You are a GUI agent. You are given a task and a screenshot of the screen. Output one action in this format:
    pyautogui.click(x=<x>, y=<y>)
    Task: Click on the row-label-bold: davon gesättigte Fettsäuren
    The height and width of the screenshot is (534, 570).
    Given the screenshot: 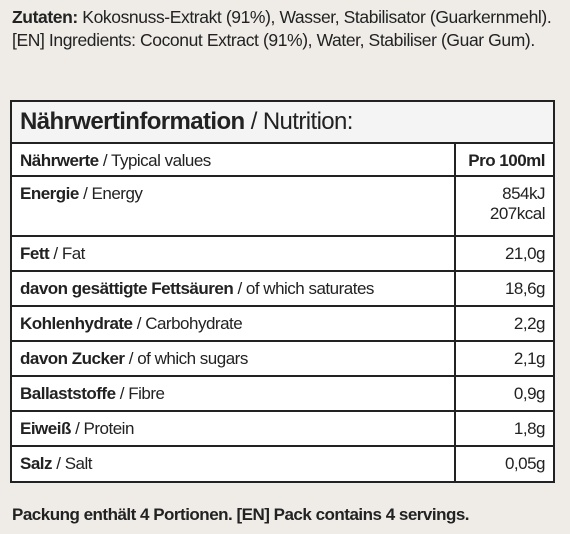 What is the action you would take?
    pyautogui.click(x=127, y=288)
    